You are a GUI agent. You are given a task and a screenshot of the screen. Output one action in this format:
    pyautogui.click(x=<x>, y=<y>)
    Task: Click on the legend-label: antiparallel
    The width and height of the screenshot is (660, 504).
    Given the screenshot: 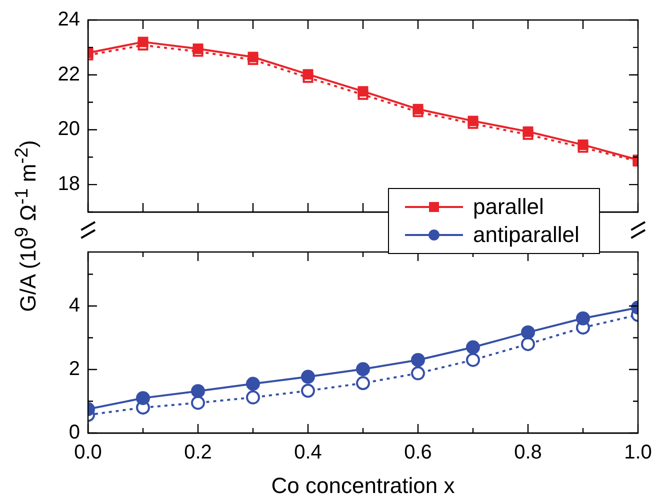 What is the action you would take?
    pyautogui.click(x=526, y=235)
    